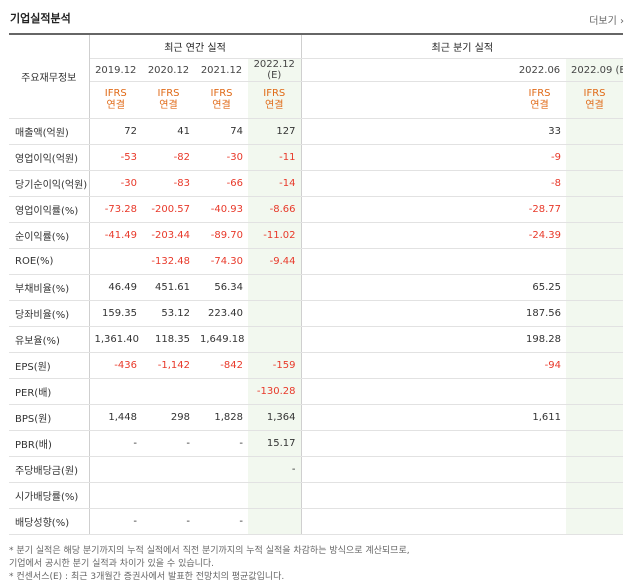 The height and width of the screenshot is (586, 632). What do you see at coordinates (221, 209) in the screenshot?
I see `annual-value-cell: -40.93` at bounding box center [221, 209].